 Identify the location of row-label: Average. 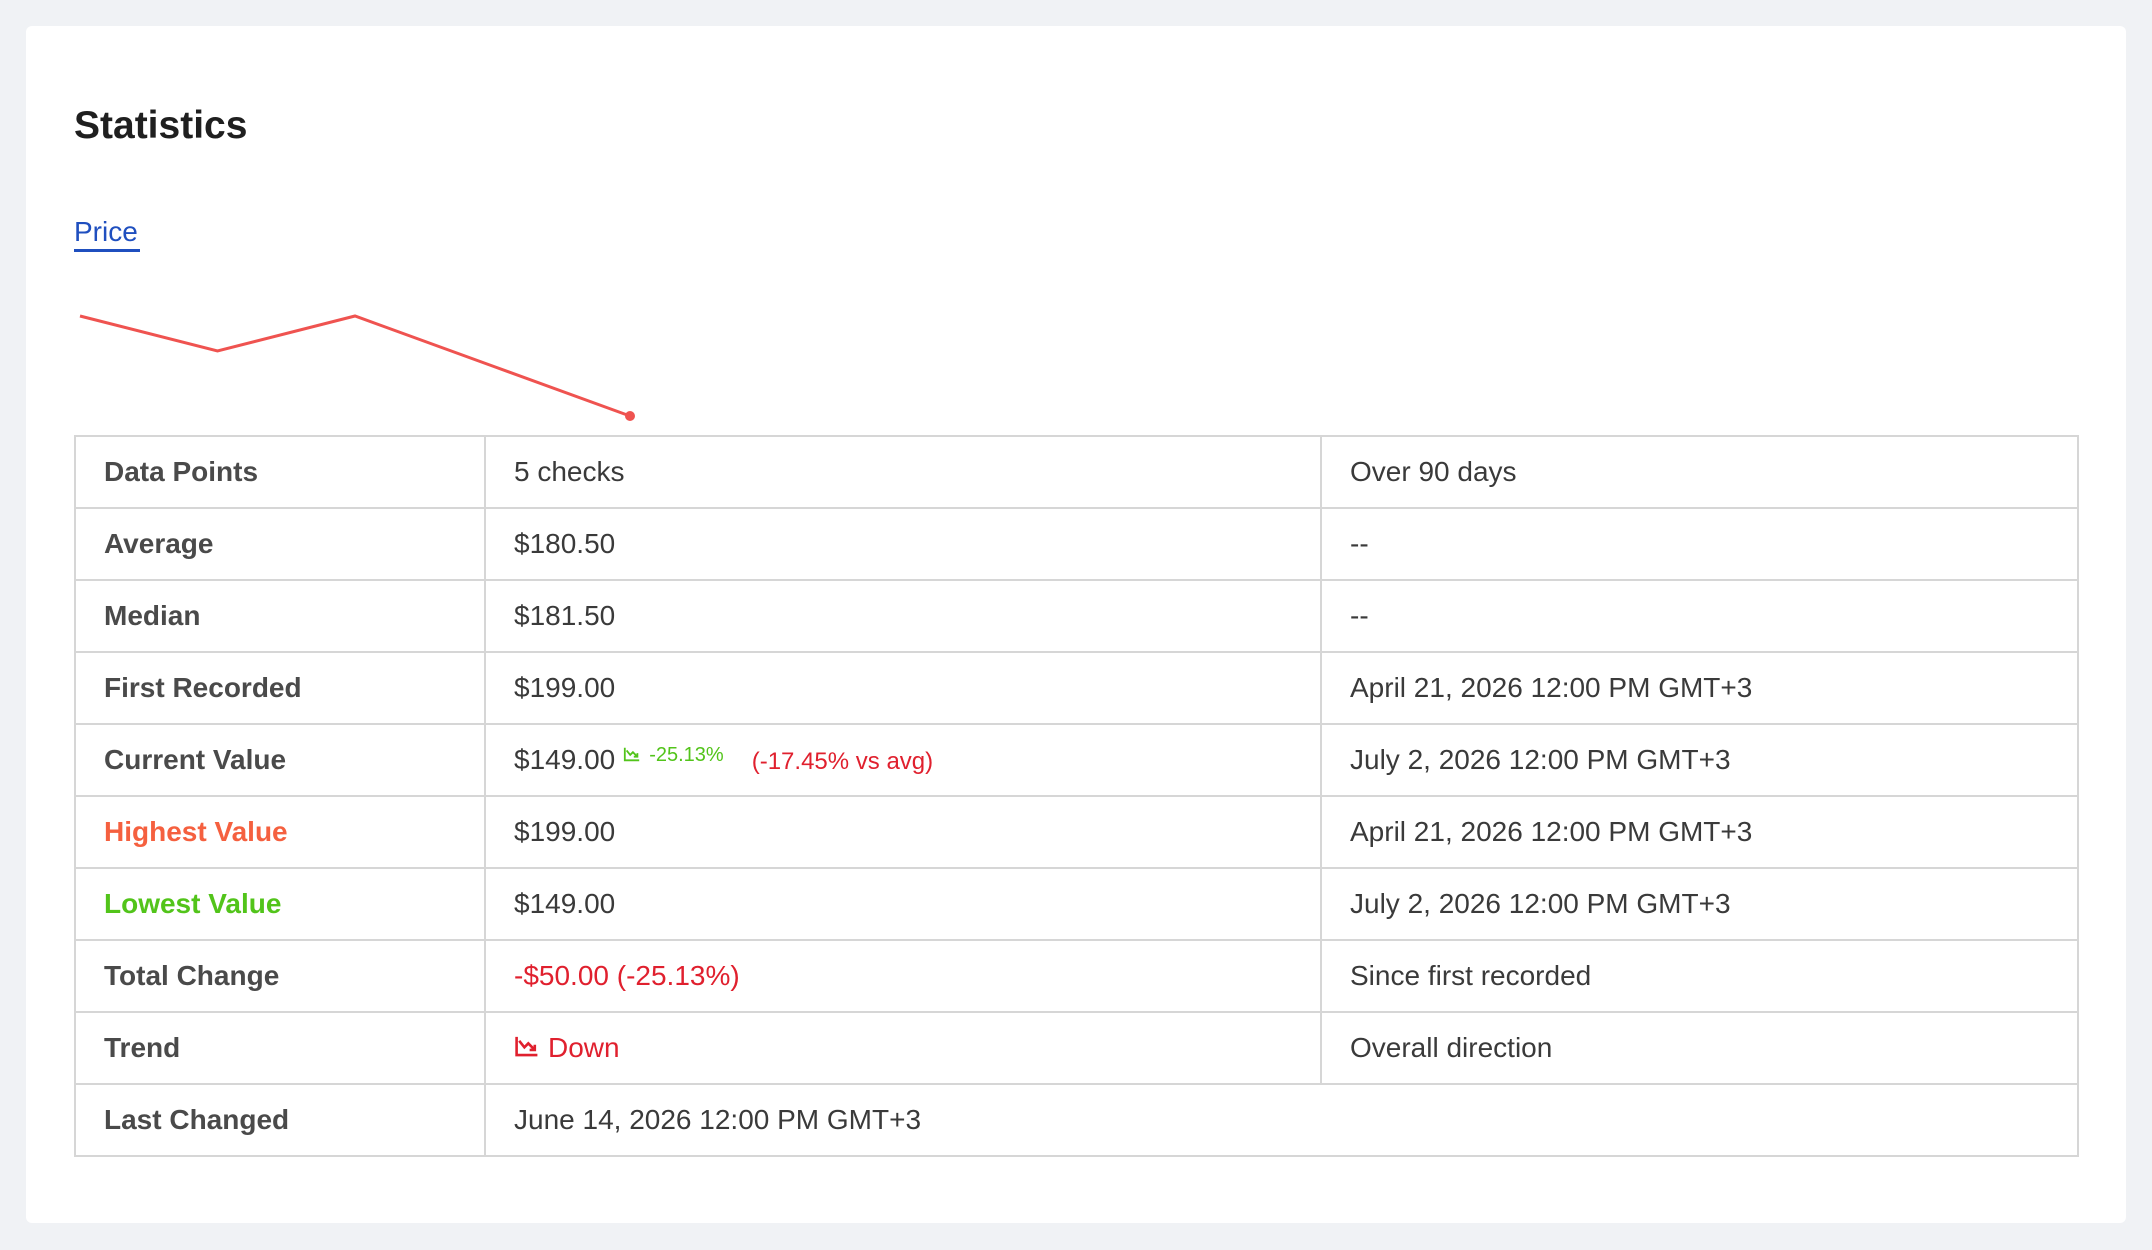
(280, 544).